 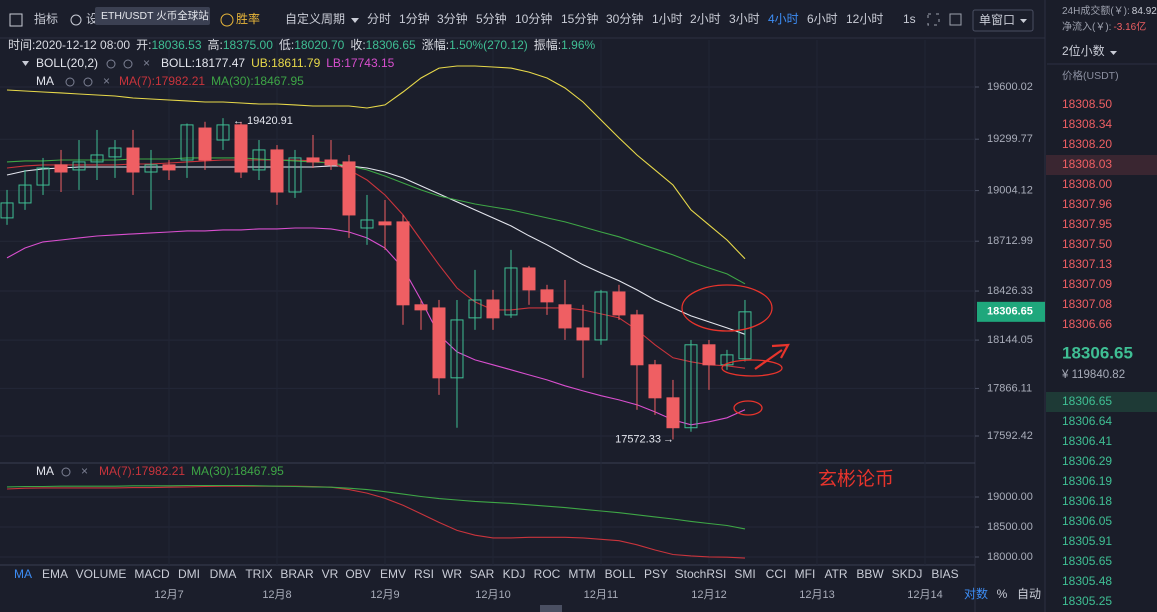 What do you see at coordinates (152, 574) in the screenshot?
I see `indicator-tab: MACD` at bounding box center [152, 574].